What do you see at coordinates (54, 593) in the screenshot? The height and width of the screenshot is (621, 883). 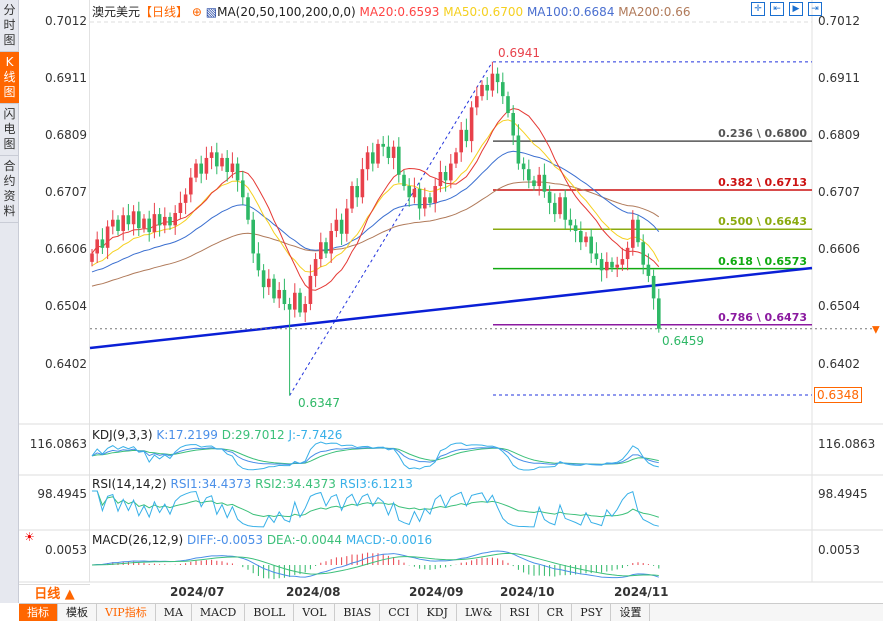 I see `period-selector: 日线 ▲` at bounding box center [54, 593].